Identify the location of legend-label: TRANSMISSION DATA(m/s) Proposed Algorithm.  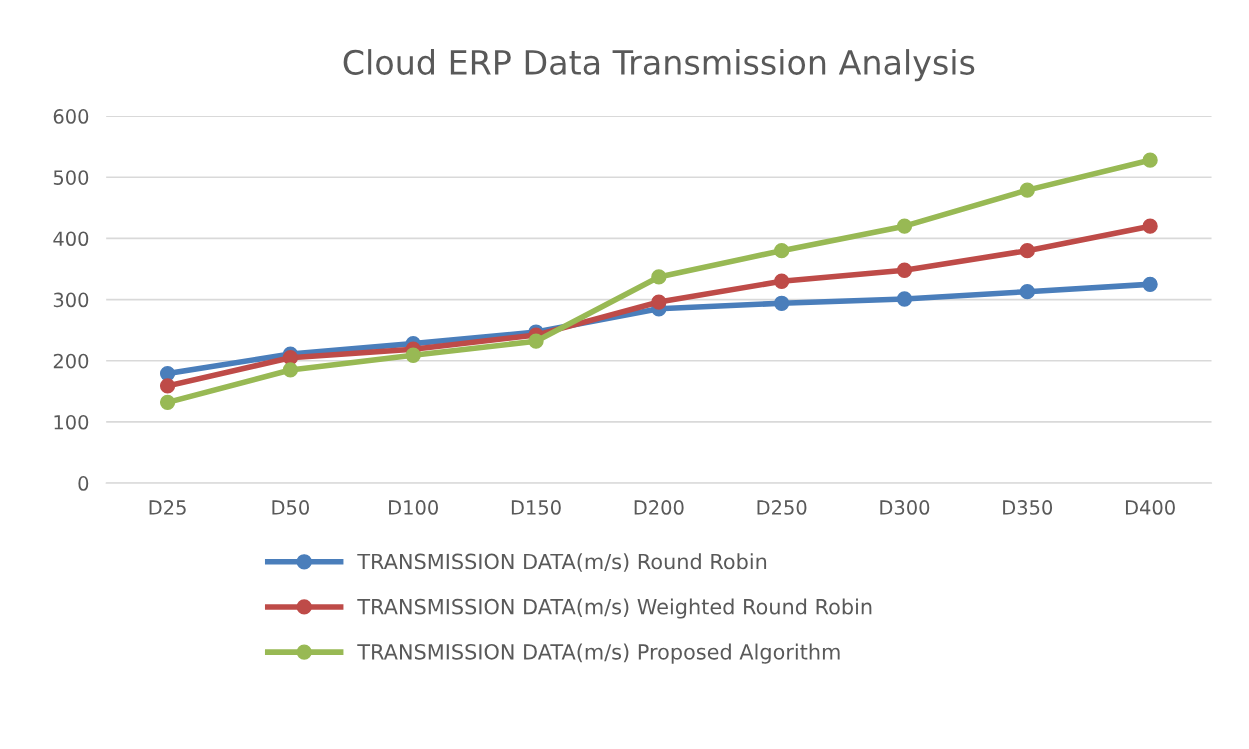
(598, 653).